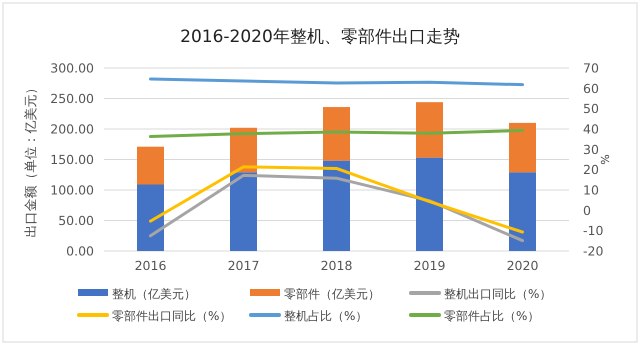 This screenshot has width=640, height=345. Describe the element at coordinates (591, 108) in the screenshot. I see `y2-tick-label: 50` at that location.